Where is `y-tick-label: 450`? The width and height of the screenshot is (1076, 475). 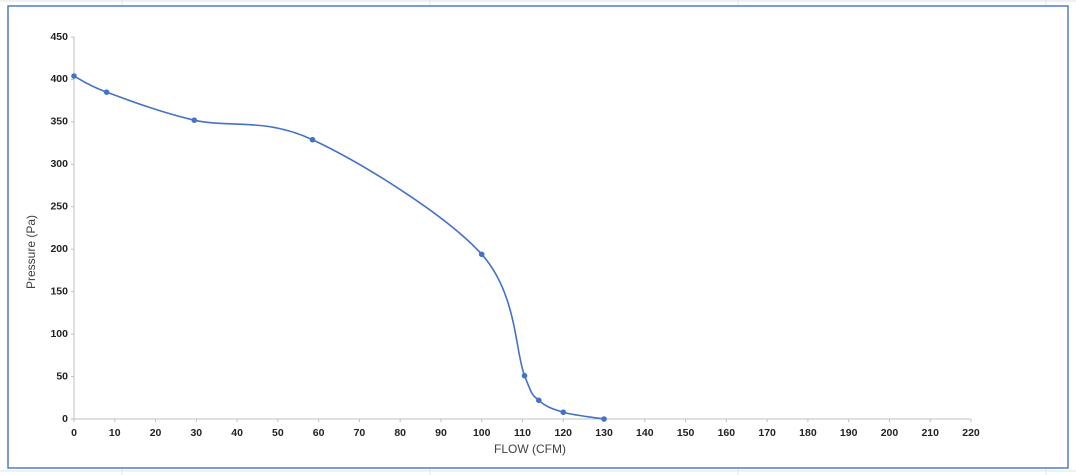 y-tick-label: 450 is located at coordinates (59, 37).